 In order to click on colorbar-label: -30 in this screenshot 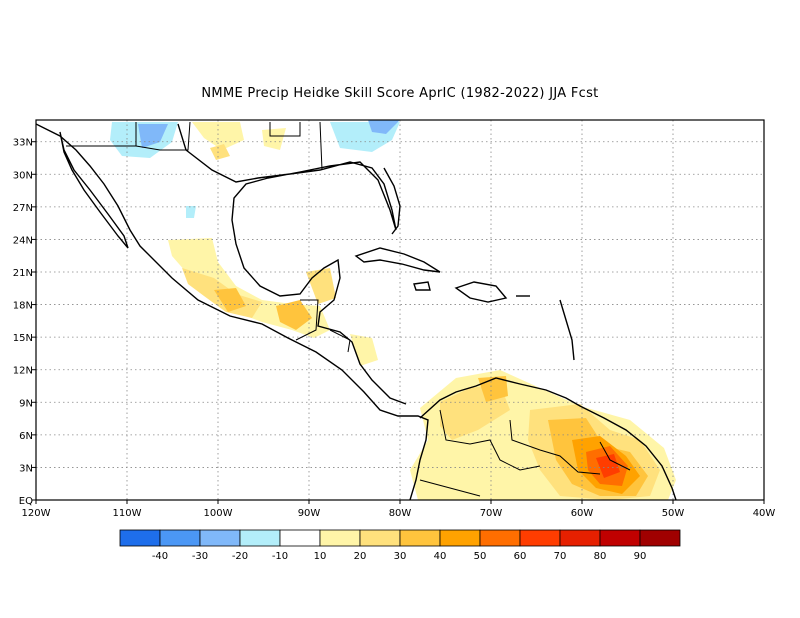, I will do `click(200, 556)`.